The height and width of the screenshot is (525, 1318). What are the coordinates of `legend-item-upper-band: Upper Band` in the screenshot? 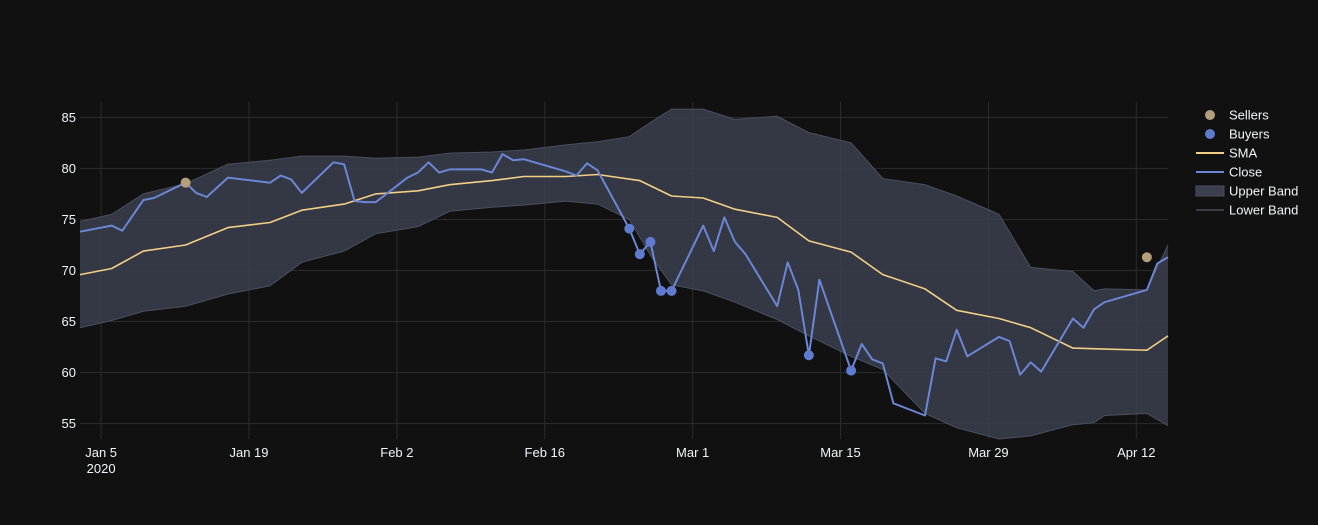 It's located at (1246, 191).